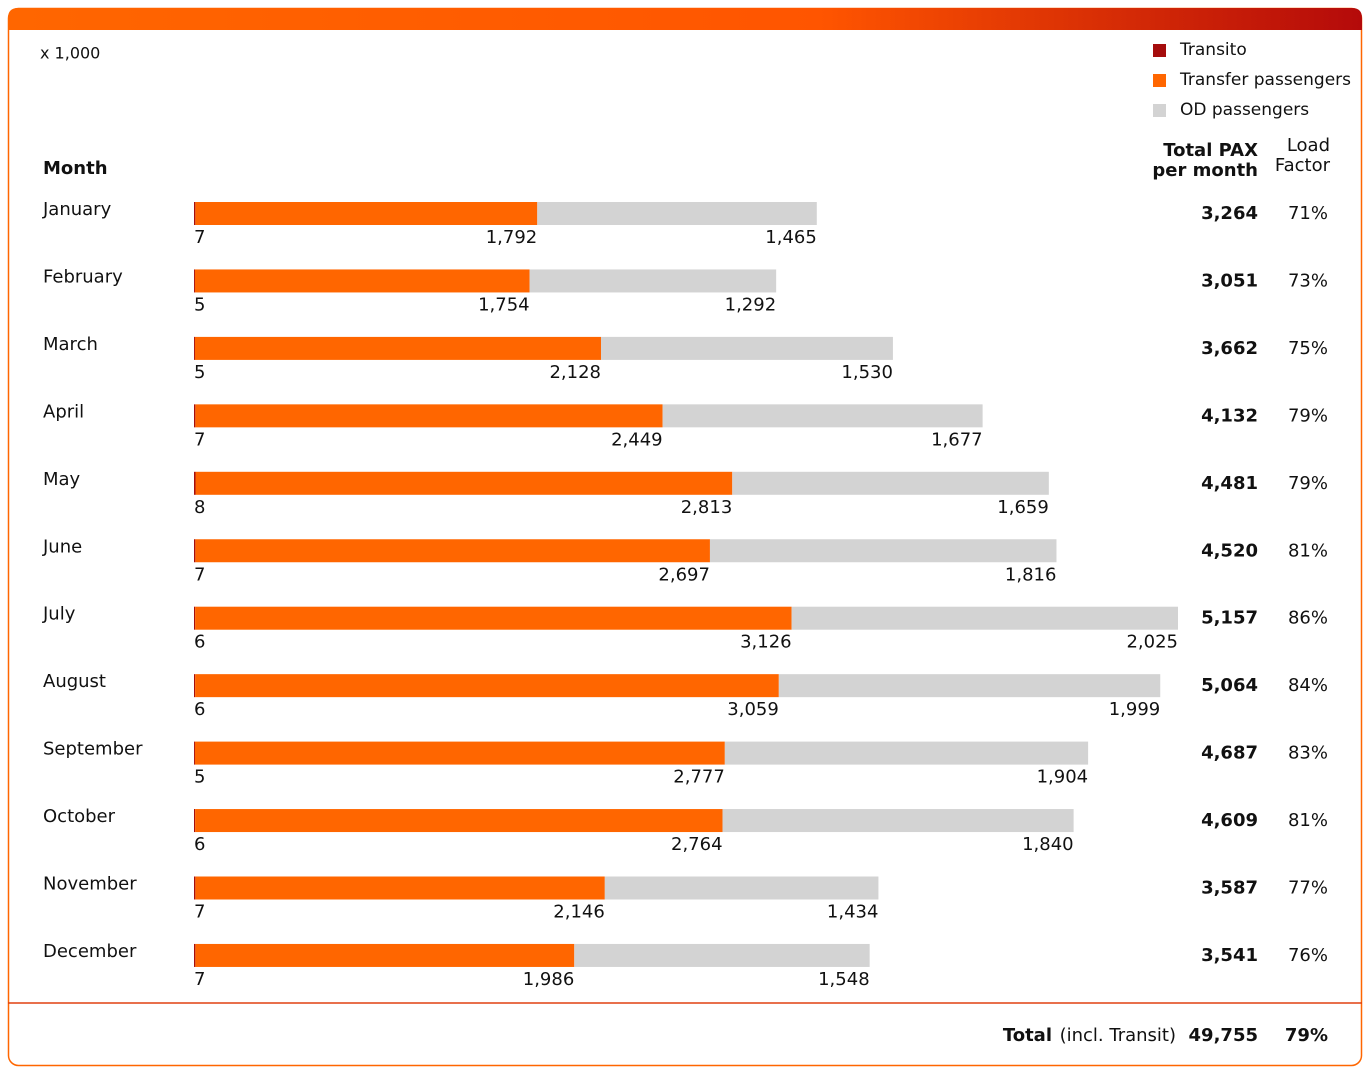 The height and width of the screenshot is (1068, 1370). I want to click on month-label: July, so click(59, 614).